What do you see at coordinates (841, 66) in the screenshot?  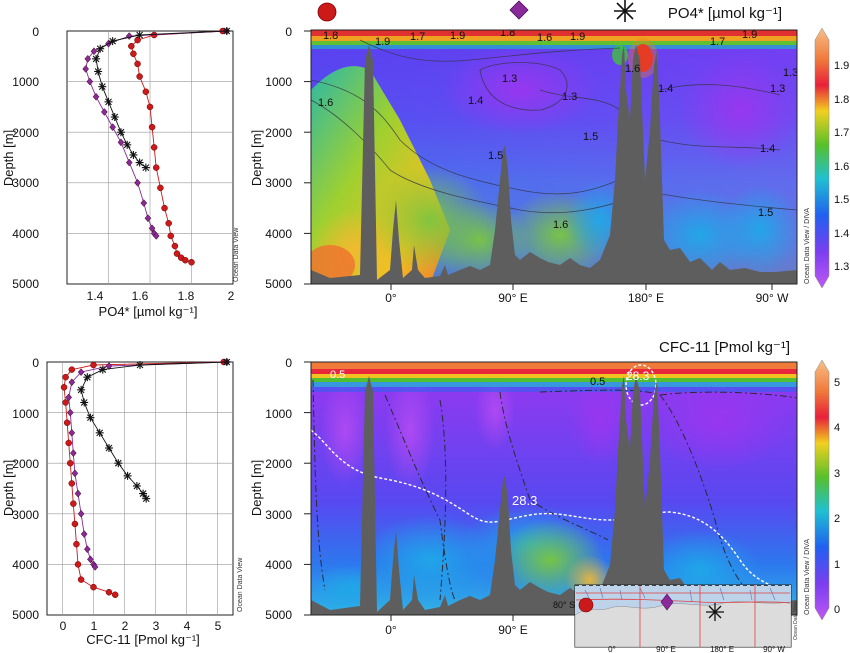 I see `colorbar-tick: 1.9` at bounding box center [841, 66].